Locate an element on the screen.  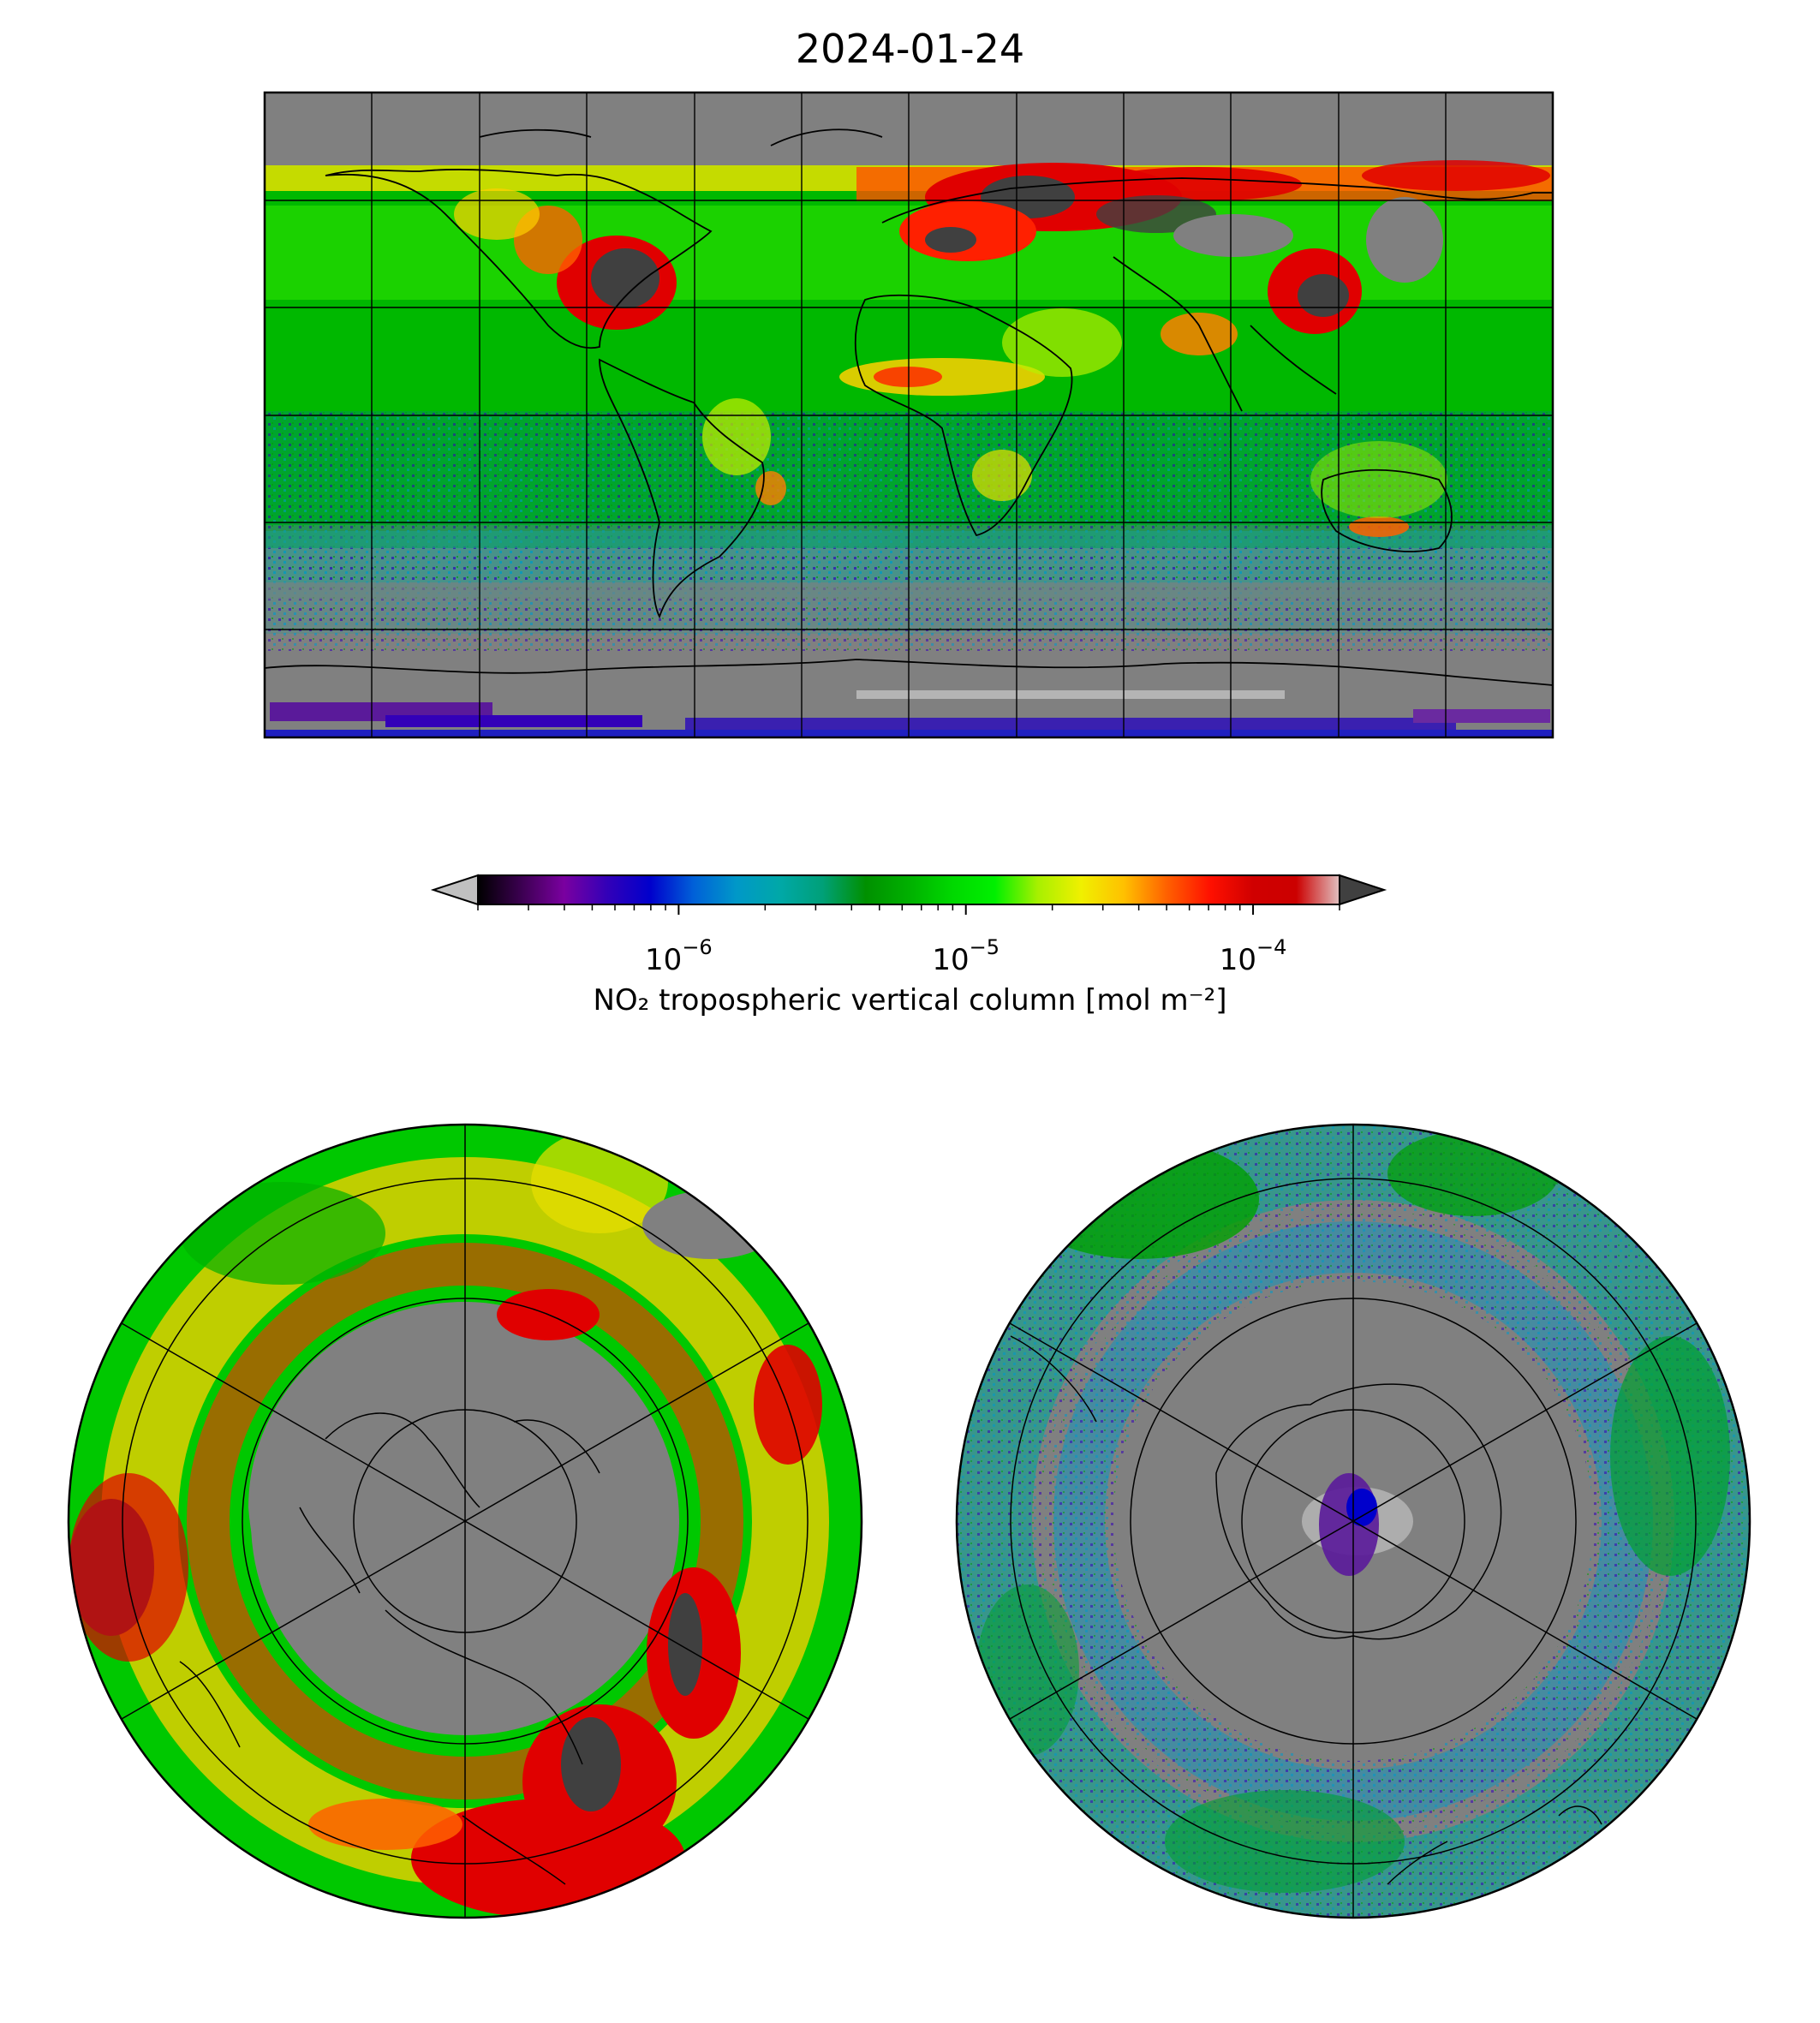
colorbar-tick-label: 10⁻⁵ is located at coordinates (966, 956).